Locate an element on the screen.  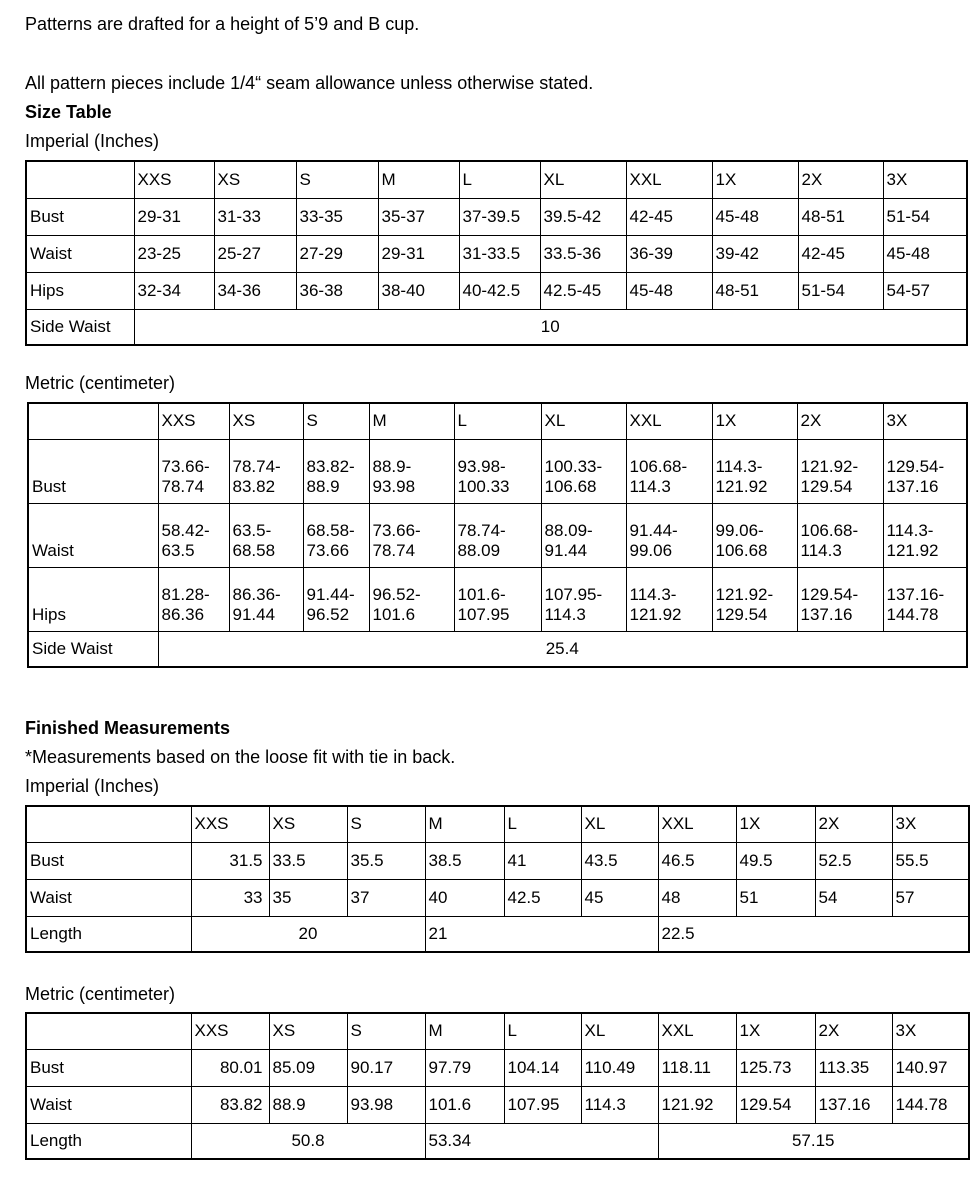
table-cell: 81.28- 86.36 is located at coordinates (193, 599).